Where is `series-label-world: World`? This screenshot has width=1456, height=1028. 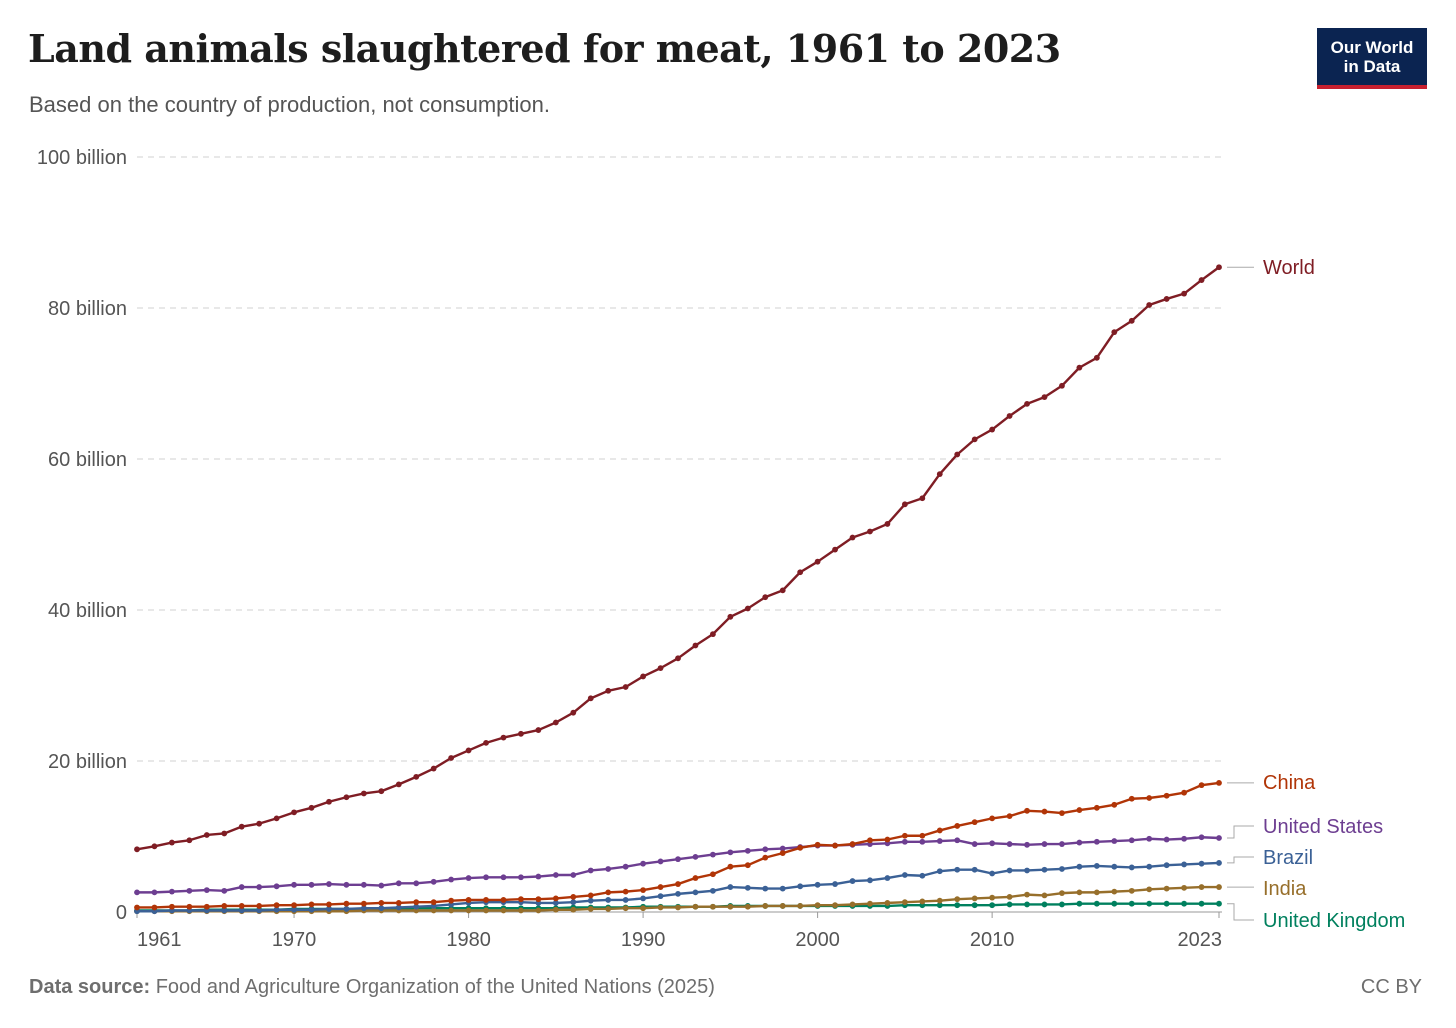 series-label-world: World is located at coordinates (1289, 268).